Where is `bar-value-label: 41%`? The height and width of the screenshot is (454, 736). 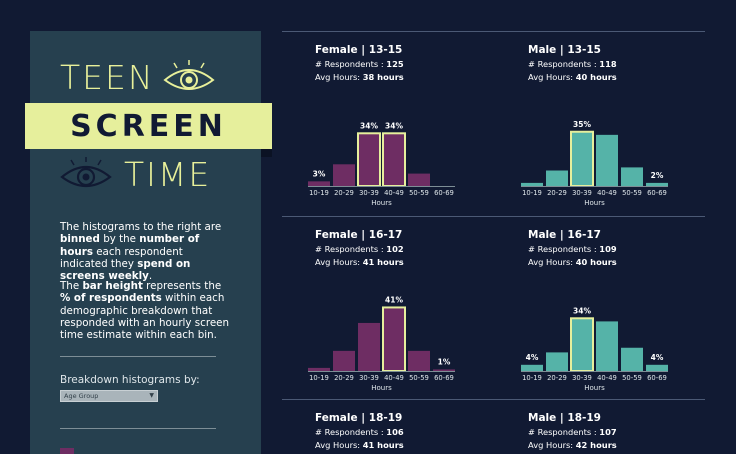 bar-value-label: 41% is located at coordinates (394, 299).